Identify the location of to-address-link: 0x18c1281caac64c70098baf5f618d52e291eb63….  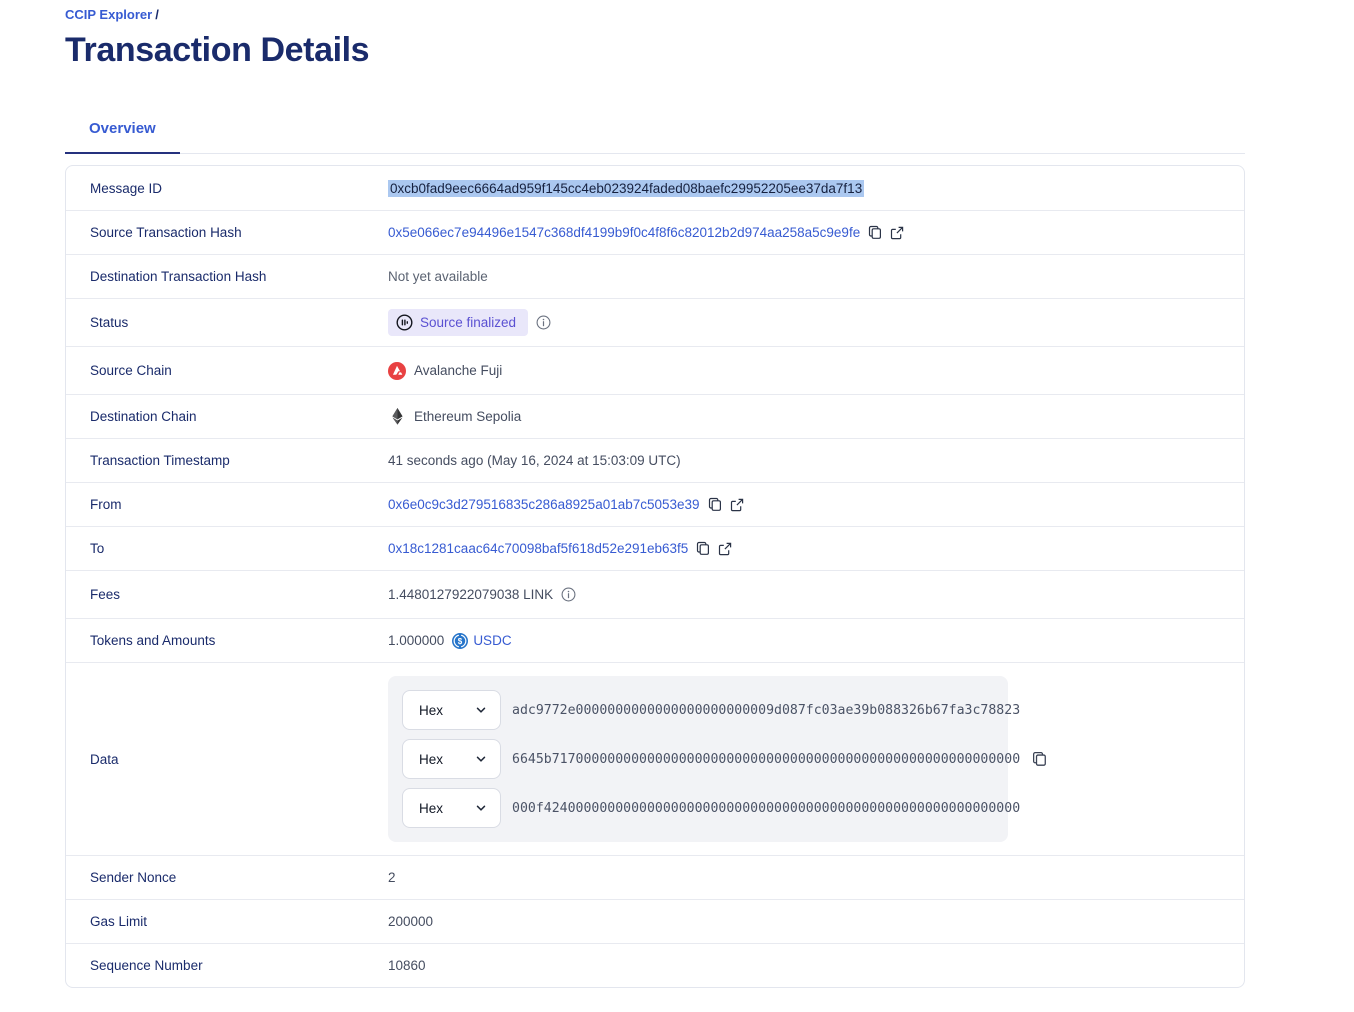
(538, 548).